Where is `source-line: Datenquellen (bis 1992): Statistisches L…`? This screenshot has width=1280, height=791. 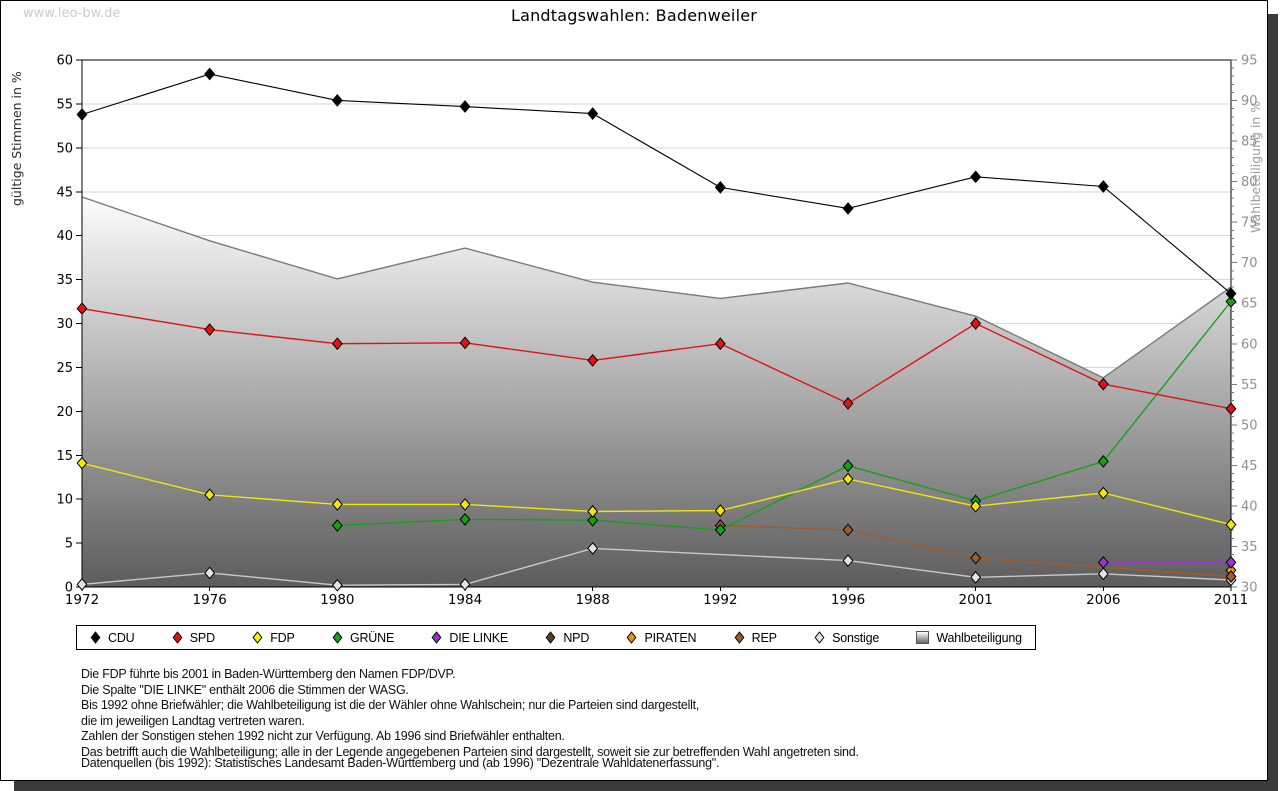
source-line: Datenquellen (bis 1992): Statistisches L… is located at coordinates (400, 763).